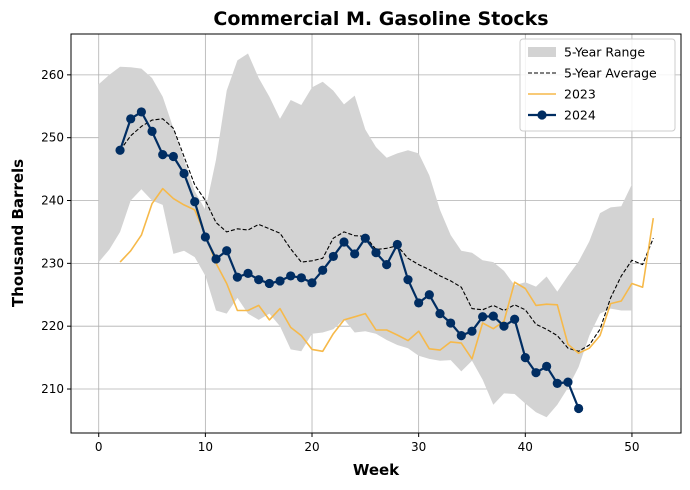 The width and height of the screenshot is (690, 490). Describe the element at coordinates (205, 447) in the screenshot. I see `x-tick-label: 10` at that location.